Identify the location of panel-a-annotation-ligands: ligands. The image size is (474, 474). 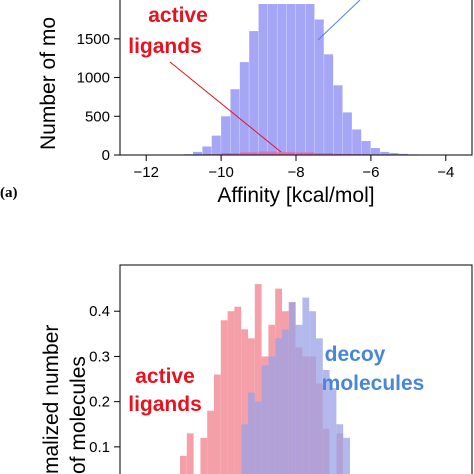
(165, 46).